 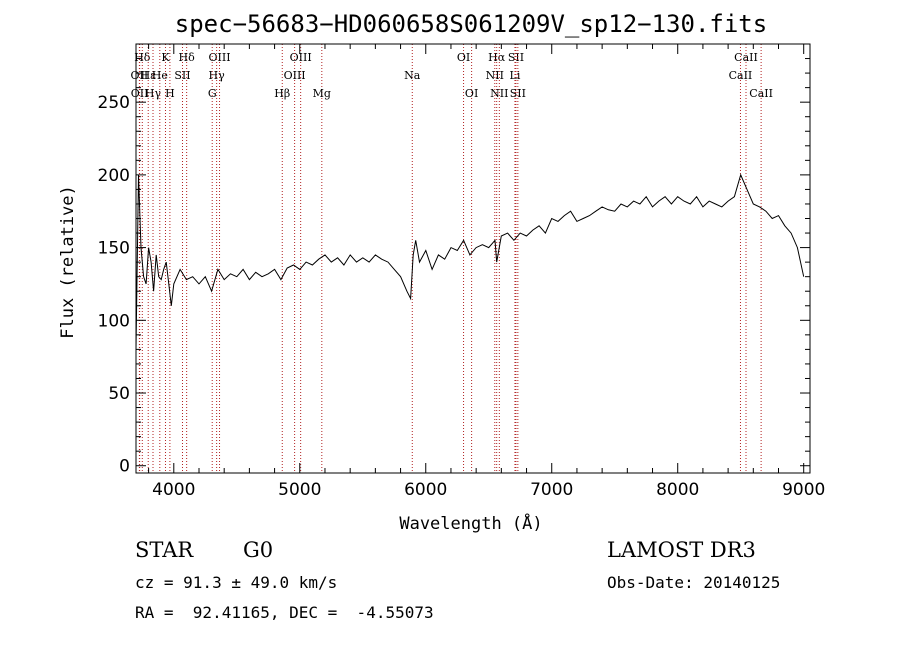 What do you see at coordinates (114, 321) in the screenshot?
I see `y-tick-label-2: 100` at bounding box center [114, 321].